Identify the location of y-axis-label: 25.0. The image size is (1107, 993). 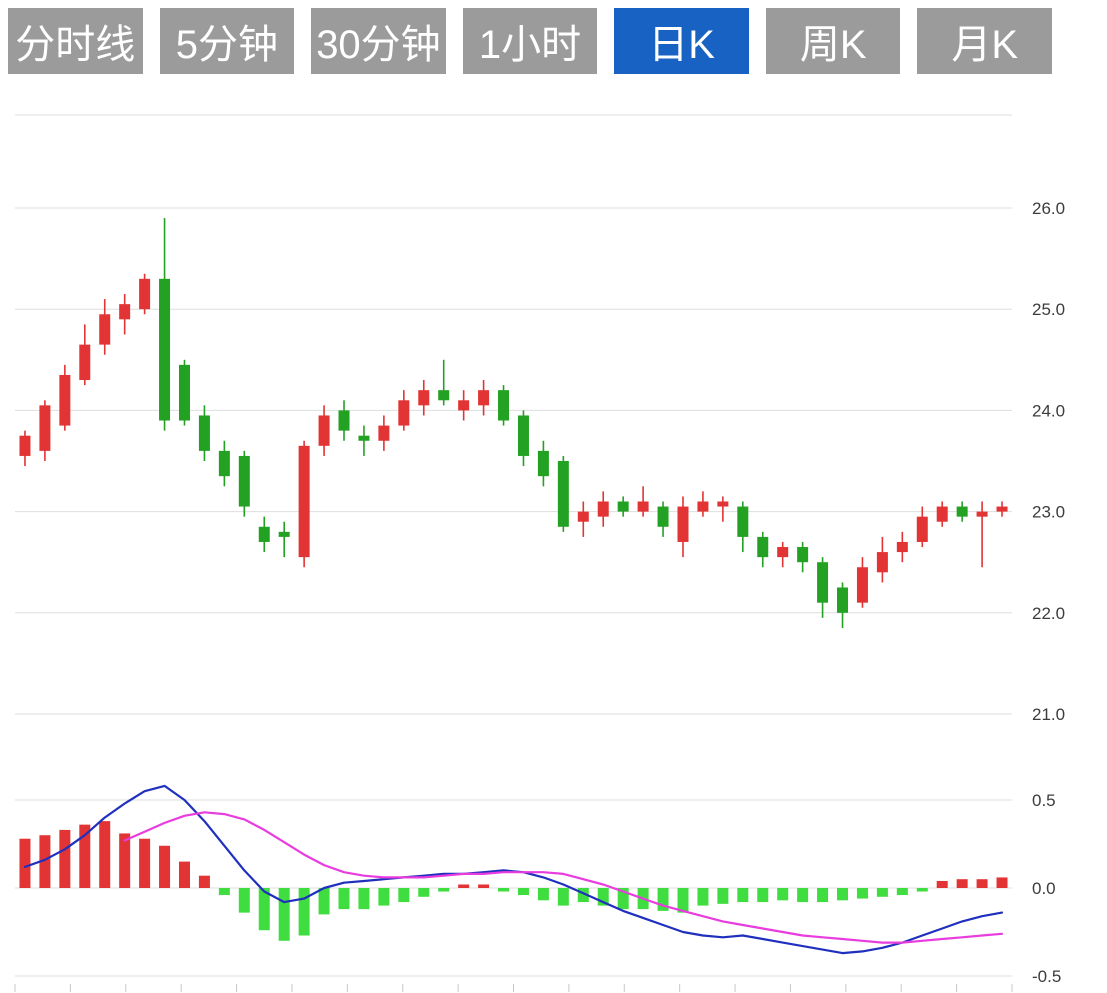
(1048, 309).